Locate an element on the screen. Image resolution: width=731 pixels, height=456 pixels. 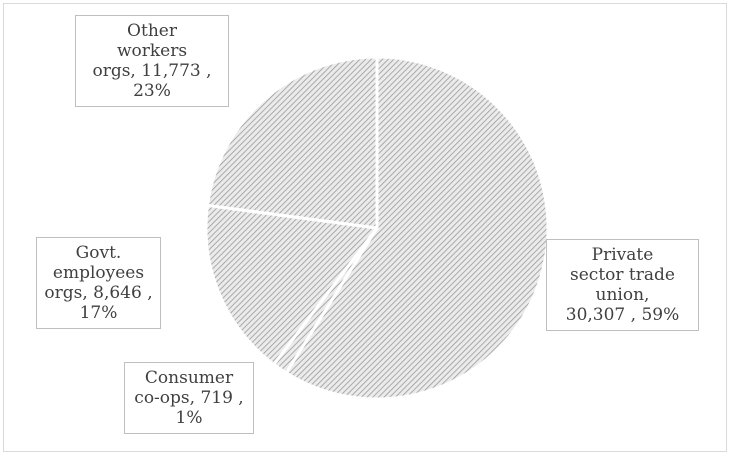
data-label-line: Private is located at coordinates (622, 255).